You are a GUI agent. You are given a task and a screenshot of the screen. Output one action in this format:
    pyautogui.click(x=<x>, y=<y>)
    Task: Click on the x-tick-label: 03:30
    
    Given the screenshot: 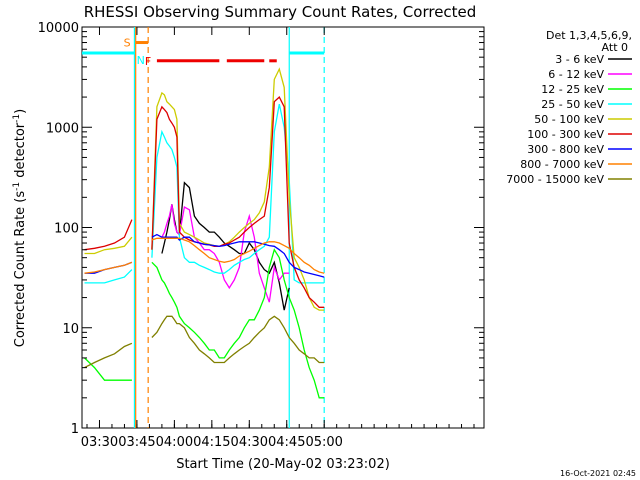 What is the action you would take?
    pyautogui.click(x=99, y=442)
    